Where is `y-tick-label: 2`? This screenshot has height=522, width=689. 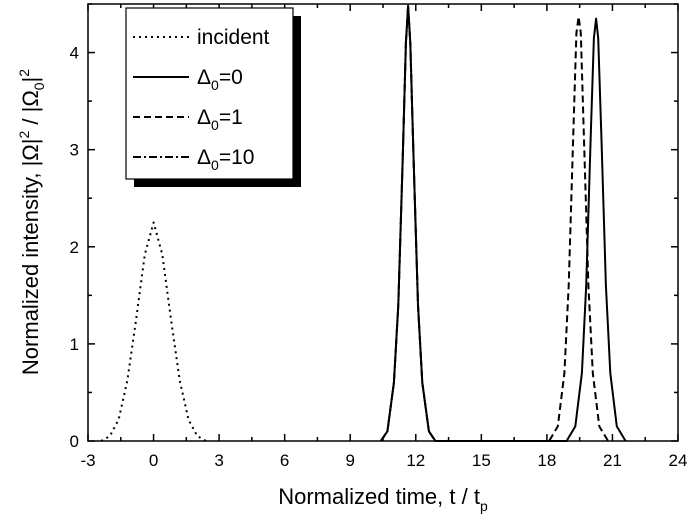
y-tick-label: 2 is located at coordinates (74, 247).